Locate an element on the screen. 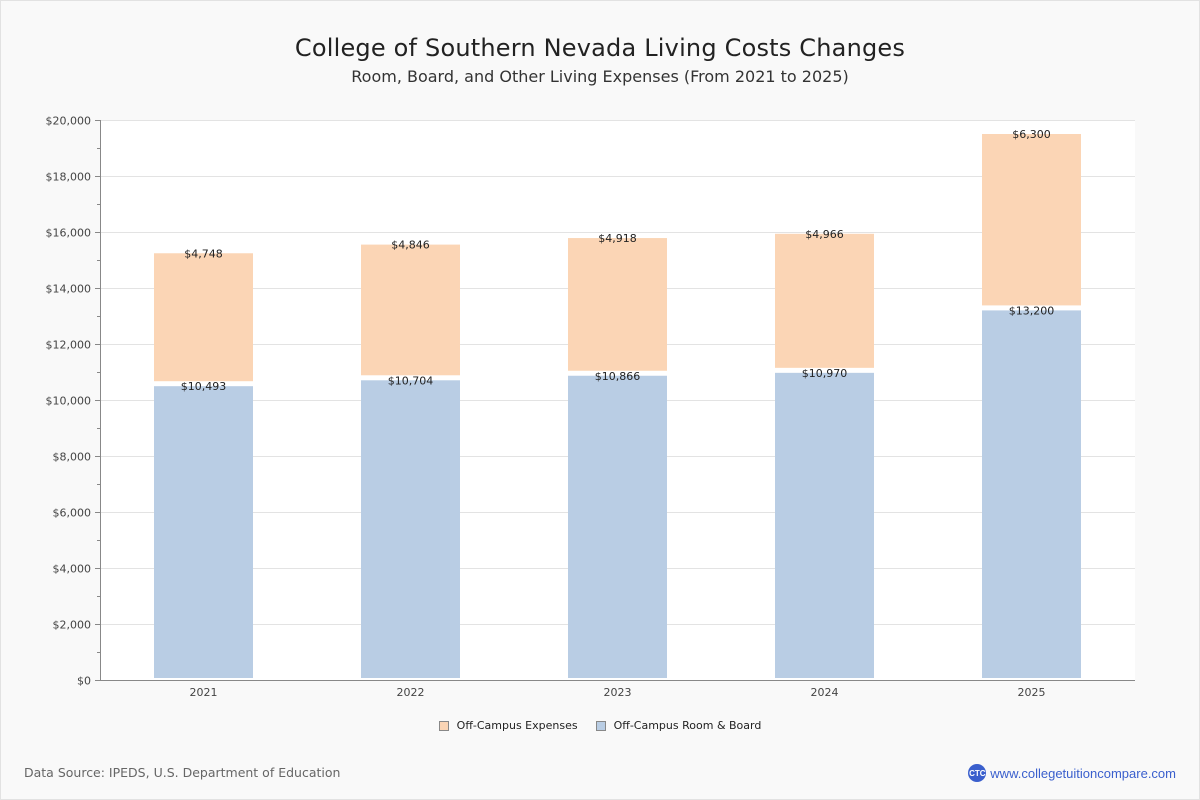 The width and height of the screenshot is (1200, 800). y-tick-label: $0 is located at coordinates (84, 681).